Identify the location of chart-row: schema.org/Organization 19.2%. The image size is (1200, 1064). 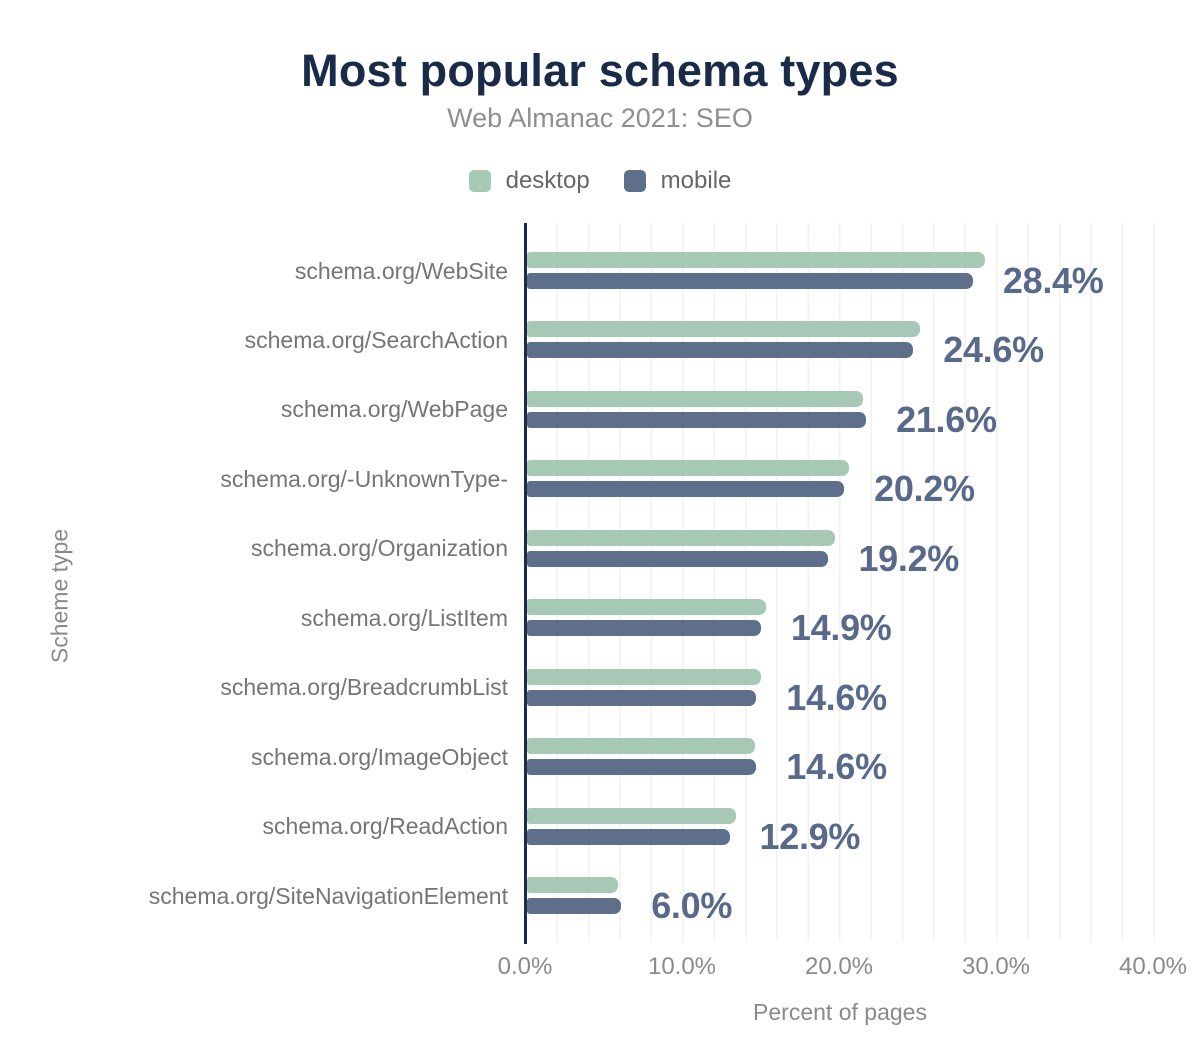
(600, 552).